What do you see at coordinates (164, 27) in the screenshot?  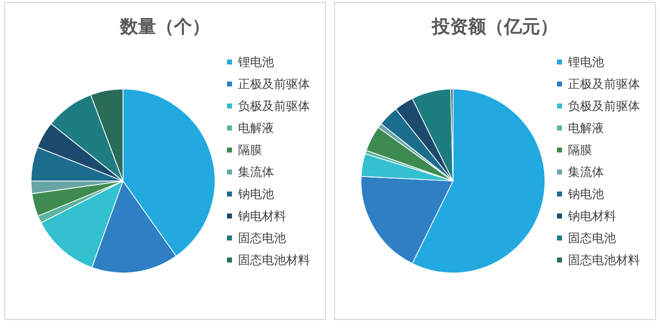 I see `chart-title: 数量（个）` at bounding box center [164, 27].